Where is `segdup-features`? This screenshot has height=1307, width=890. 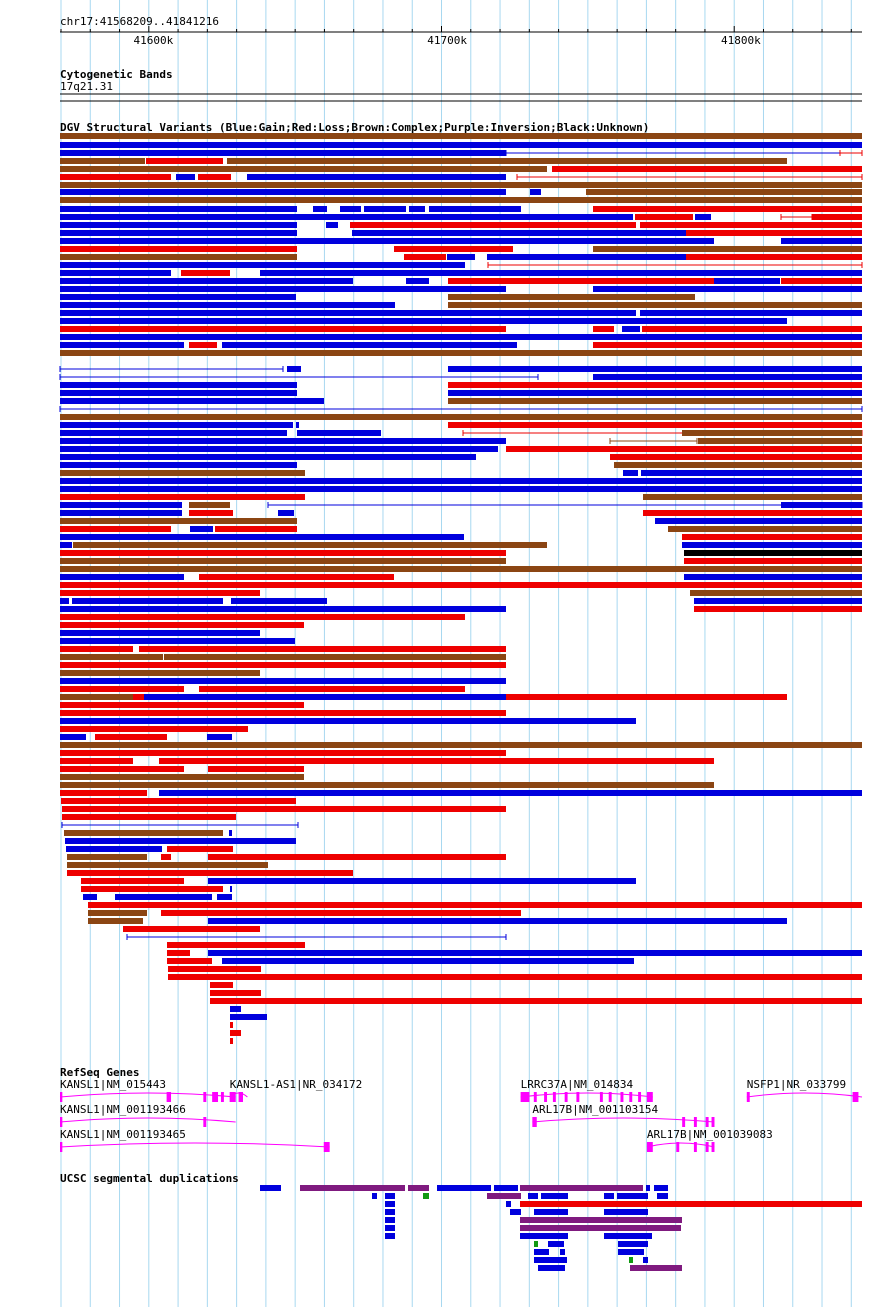 segdup-features is located at coordinates (561, 1228).